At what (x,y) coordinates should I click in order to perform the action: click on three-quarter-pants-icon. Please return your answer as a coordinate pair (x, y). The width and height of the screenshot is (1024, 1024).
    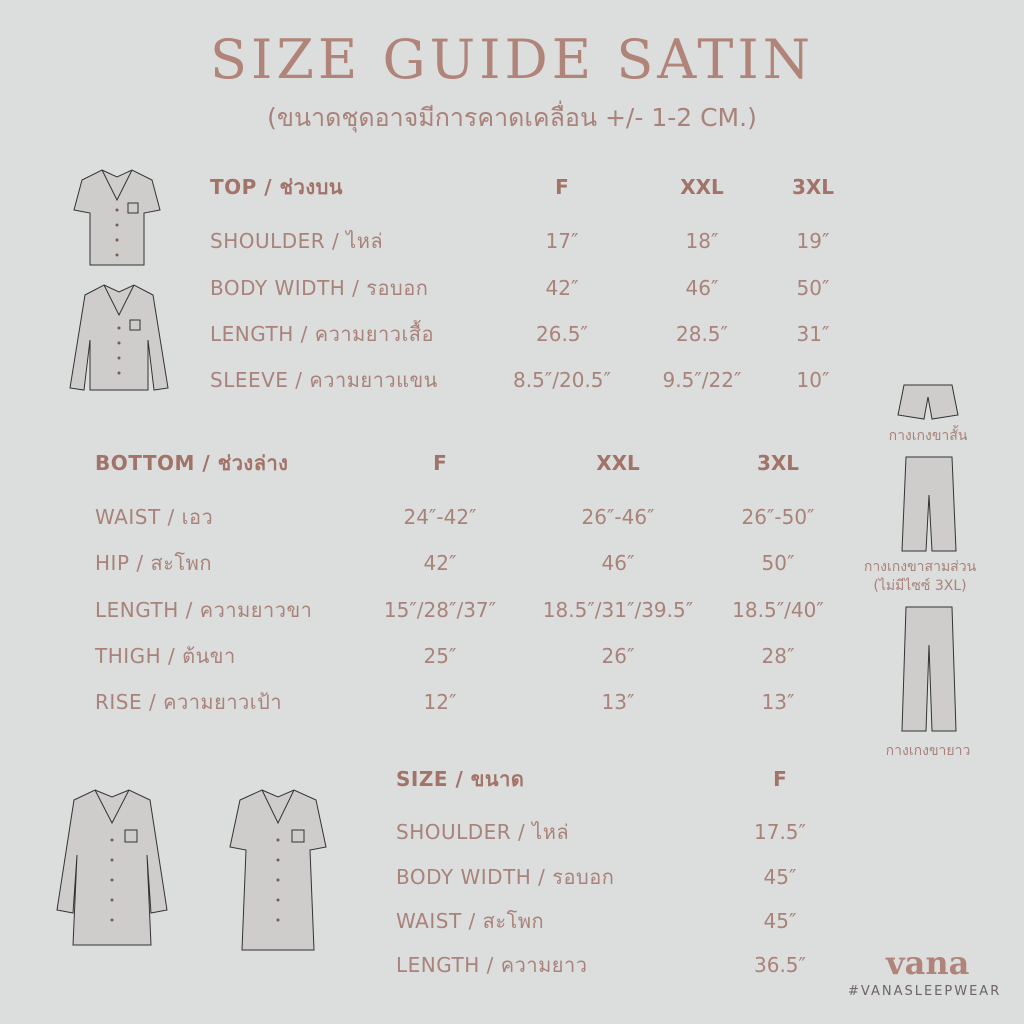
    Looking at the image, I should click on (929, 504).